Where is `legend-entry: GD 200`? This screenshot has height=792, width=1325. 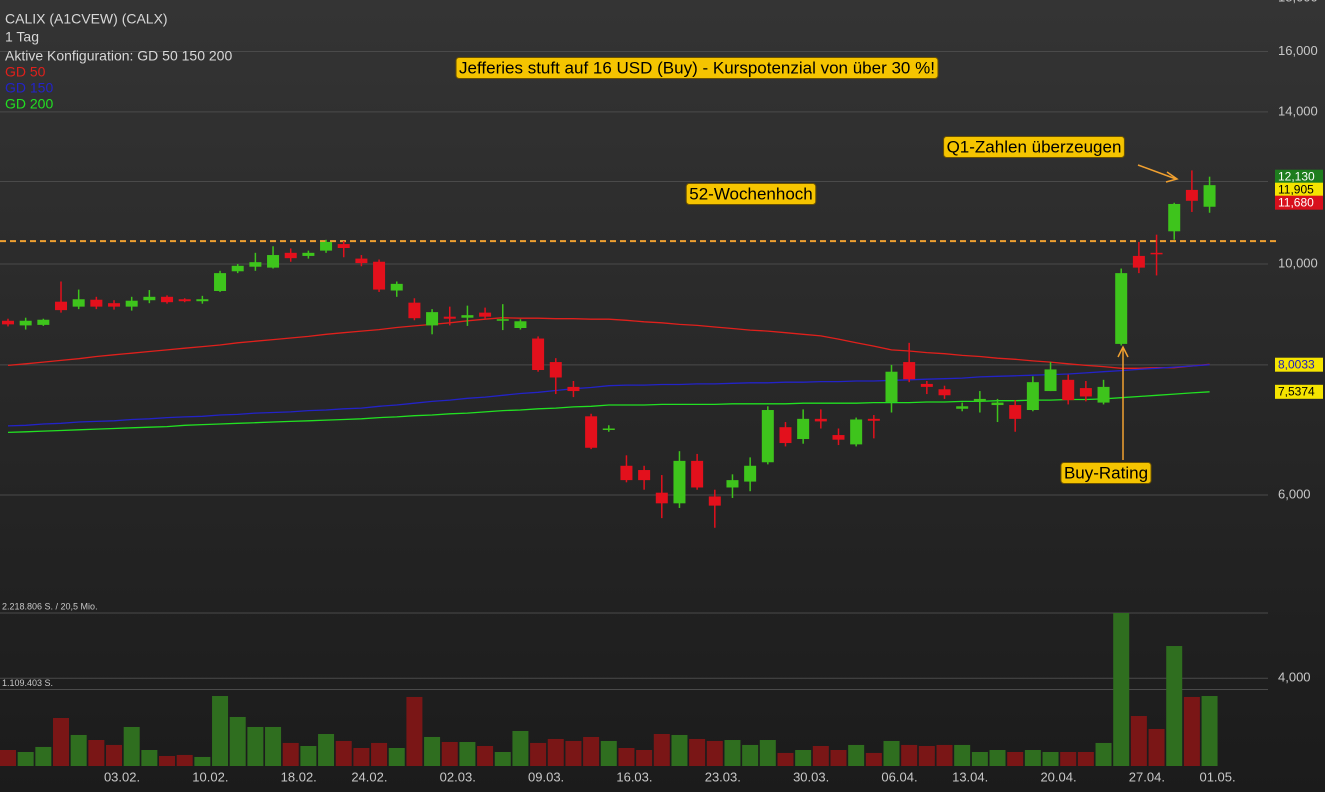 legend-entry: GD 200 is located at coordinates (29, 104).